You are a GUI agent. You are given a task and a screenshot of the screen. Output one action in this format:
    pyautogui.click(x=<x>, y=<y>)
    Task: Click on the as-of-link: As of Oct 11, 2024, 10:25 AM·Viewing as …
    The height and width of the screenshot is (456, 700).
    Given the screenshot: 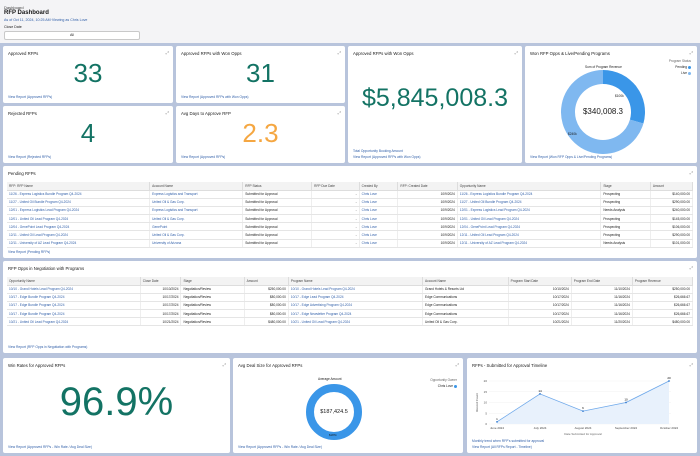 What is the action you would take?
    pyautogui.click(x=46, y=20)
    